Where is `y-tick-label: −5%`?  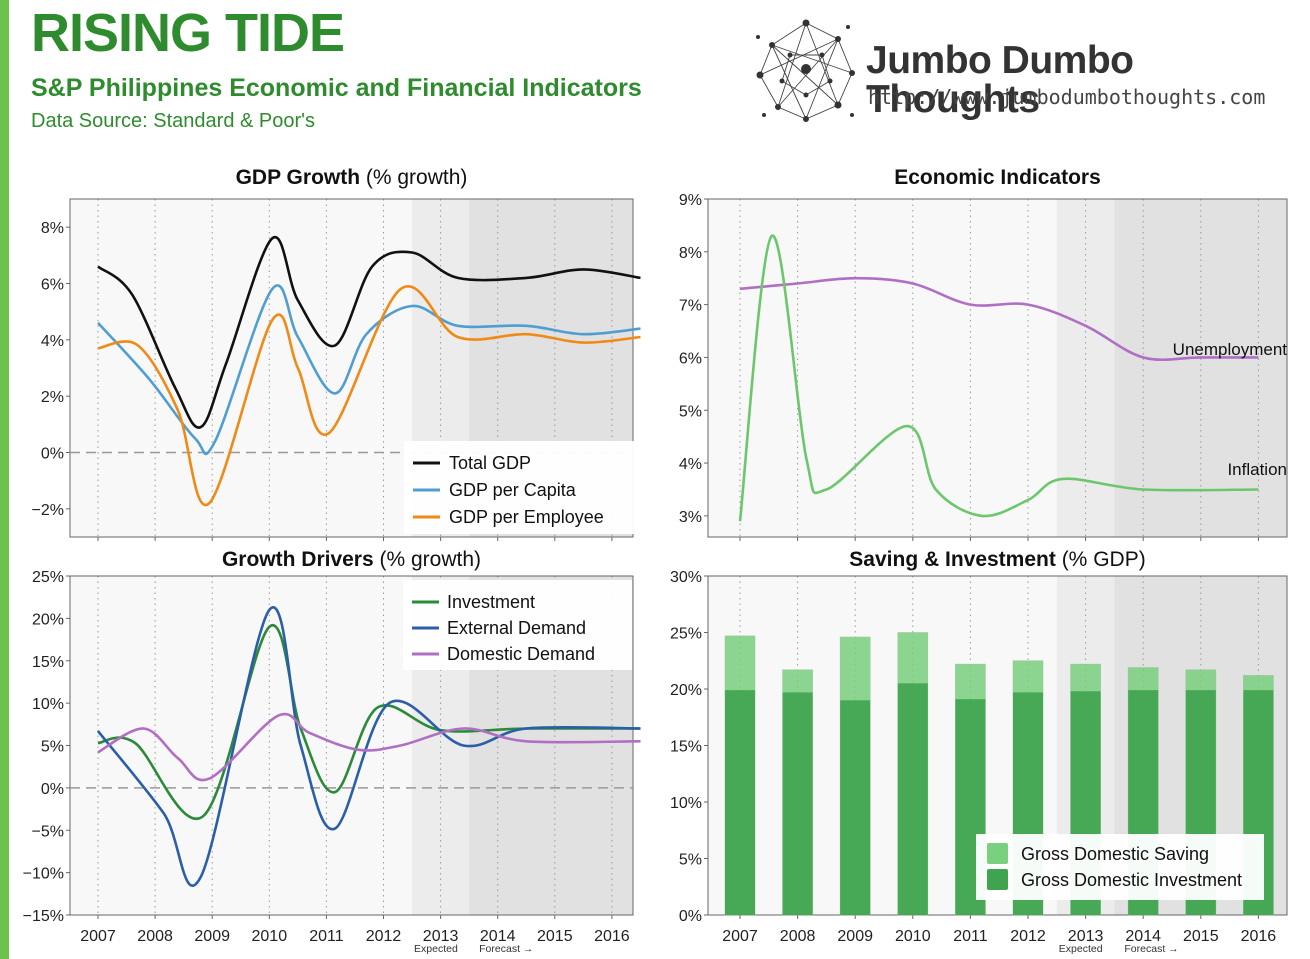
y-tick-label: −5% is located at coordinates (48, 831).